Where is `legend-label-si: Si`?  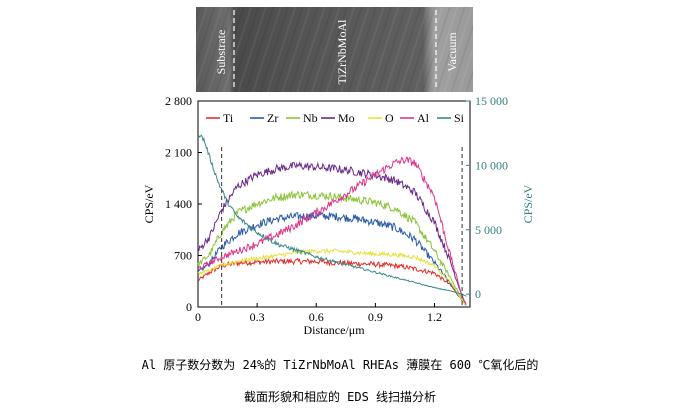 legend-label-si: Si is located at coordinates (459, 118).